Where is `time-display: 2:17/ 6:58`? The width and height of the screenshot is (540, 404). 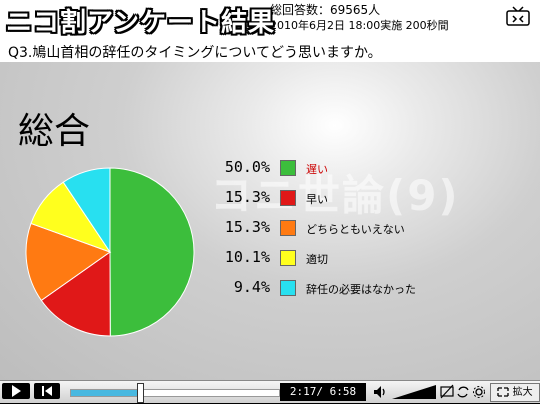
time-display: 2:17/ 6:58 is located at coordinates (323, 392).